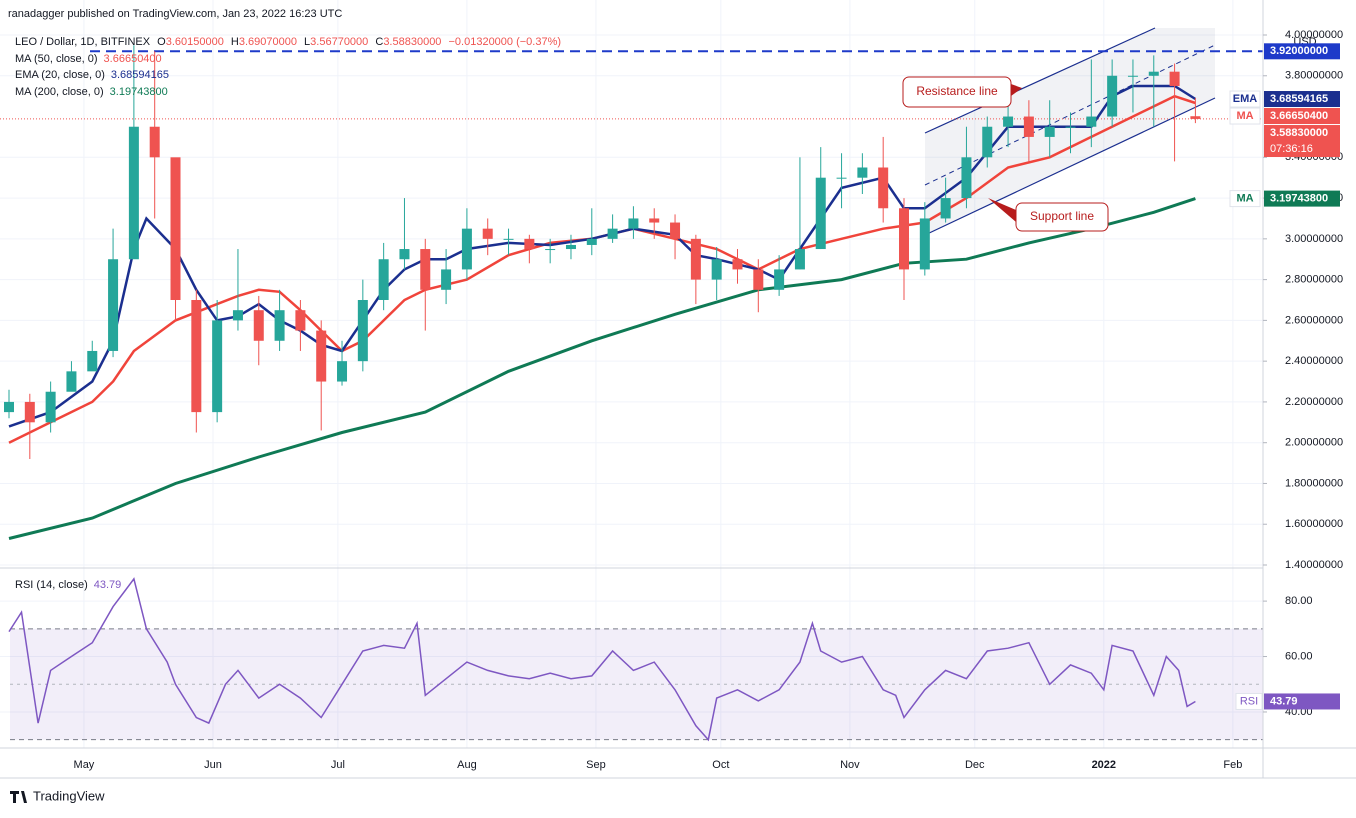  Describe the element at coordinates (1232, 765) in the screenshot. I see `x-tick-label: Feb` at that location.